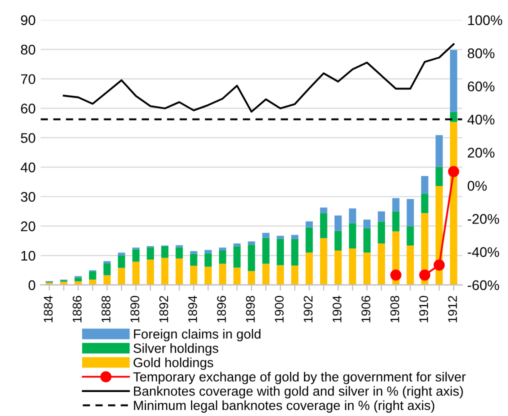 This screenshot has height=416, width=508. Describe the element at coordinates (28, 20) in the screenshot. I see `y-tick-label: 90` at that location.